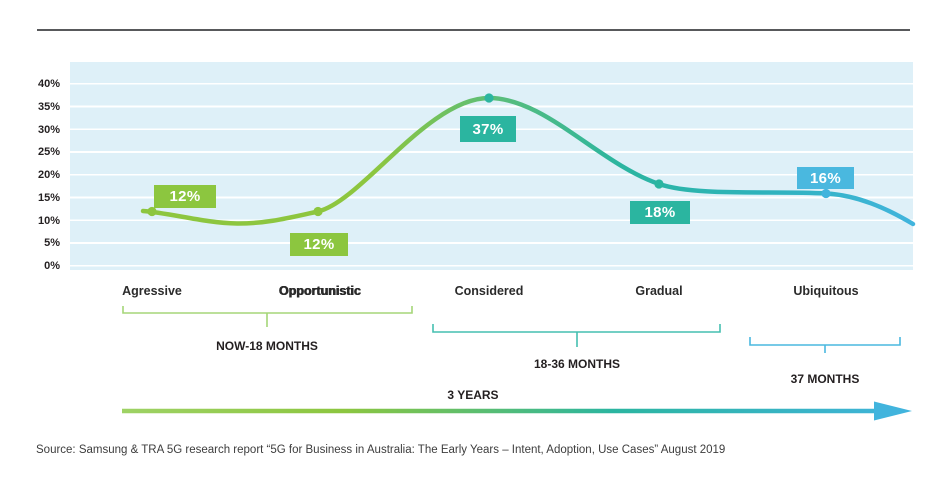  Describe the element at coordinates (826, 291) in the screenshot. I see `category-ubiquitous: Ubiquitous` at that location.